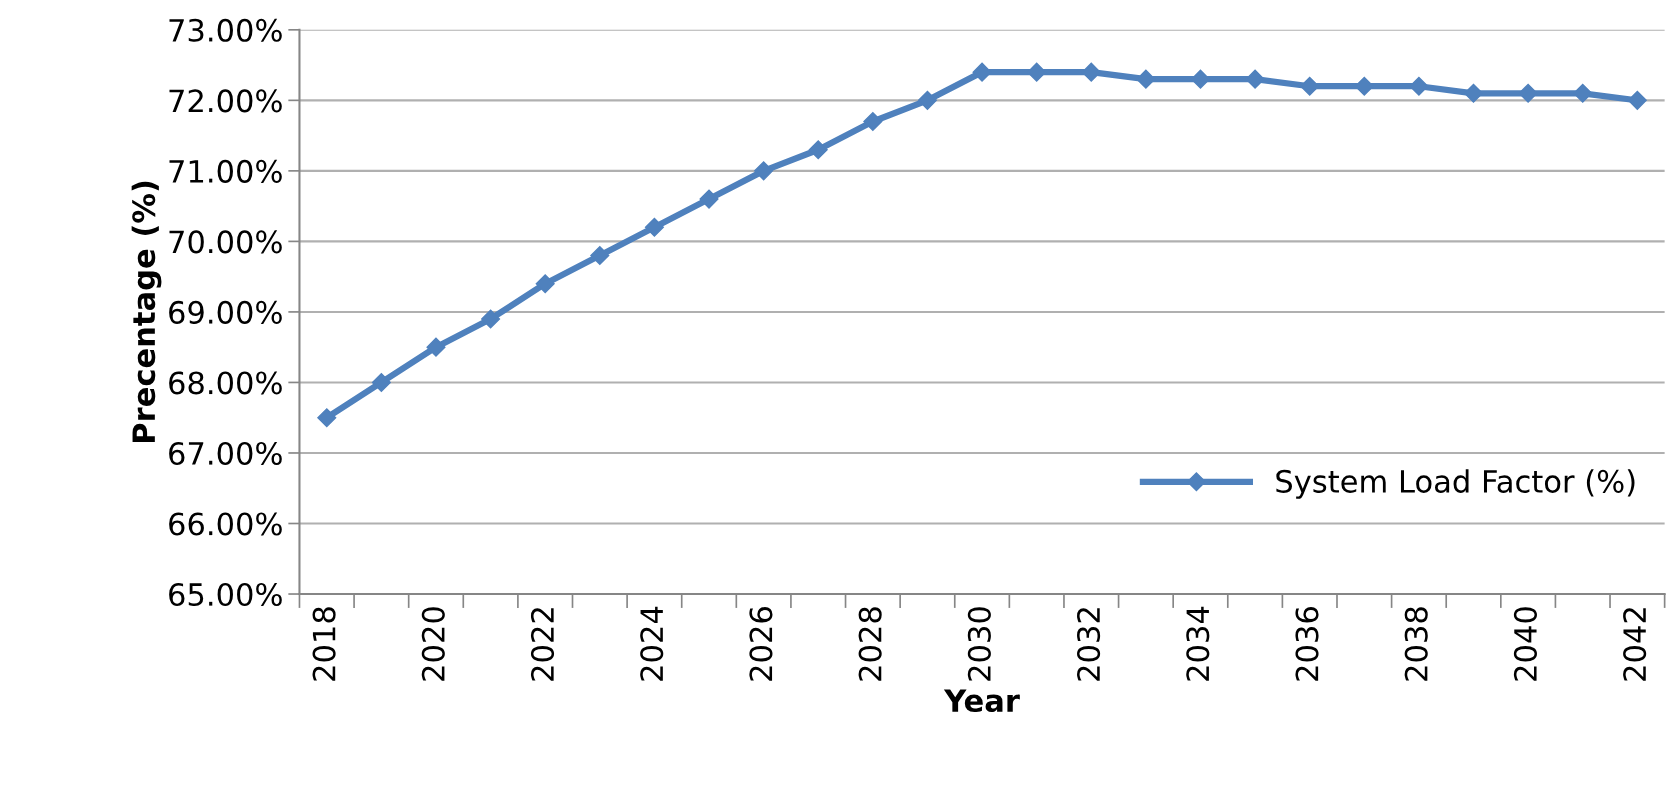 The width and height of the screenshot is (1673, 806). Describe the element at coordinates (146, 312) in the screenshot. I see `y-axis-title: Precentage (%)` at that location.